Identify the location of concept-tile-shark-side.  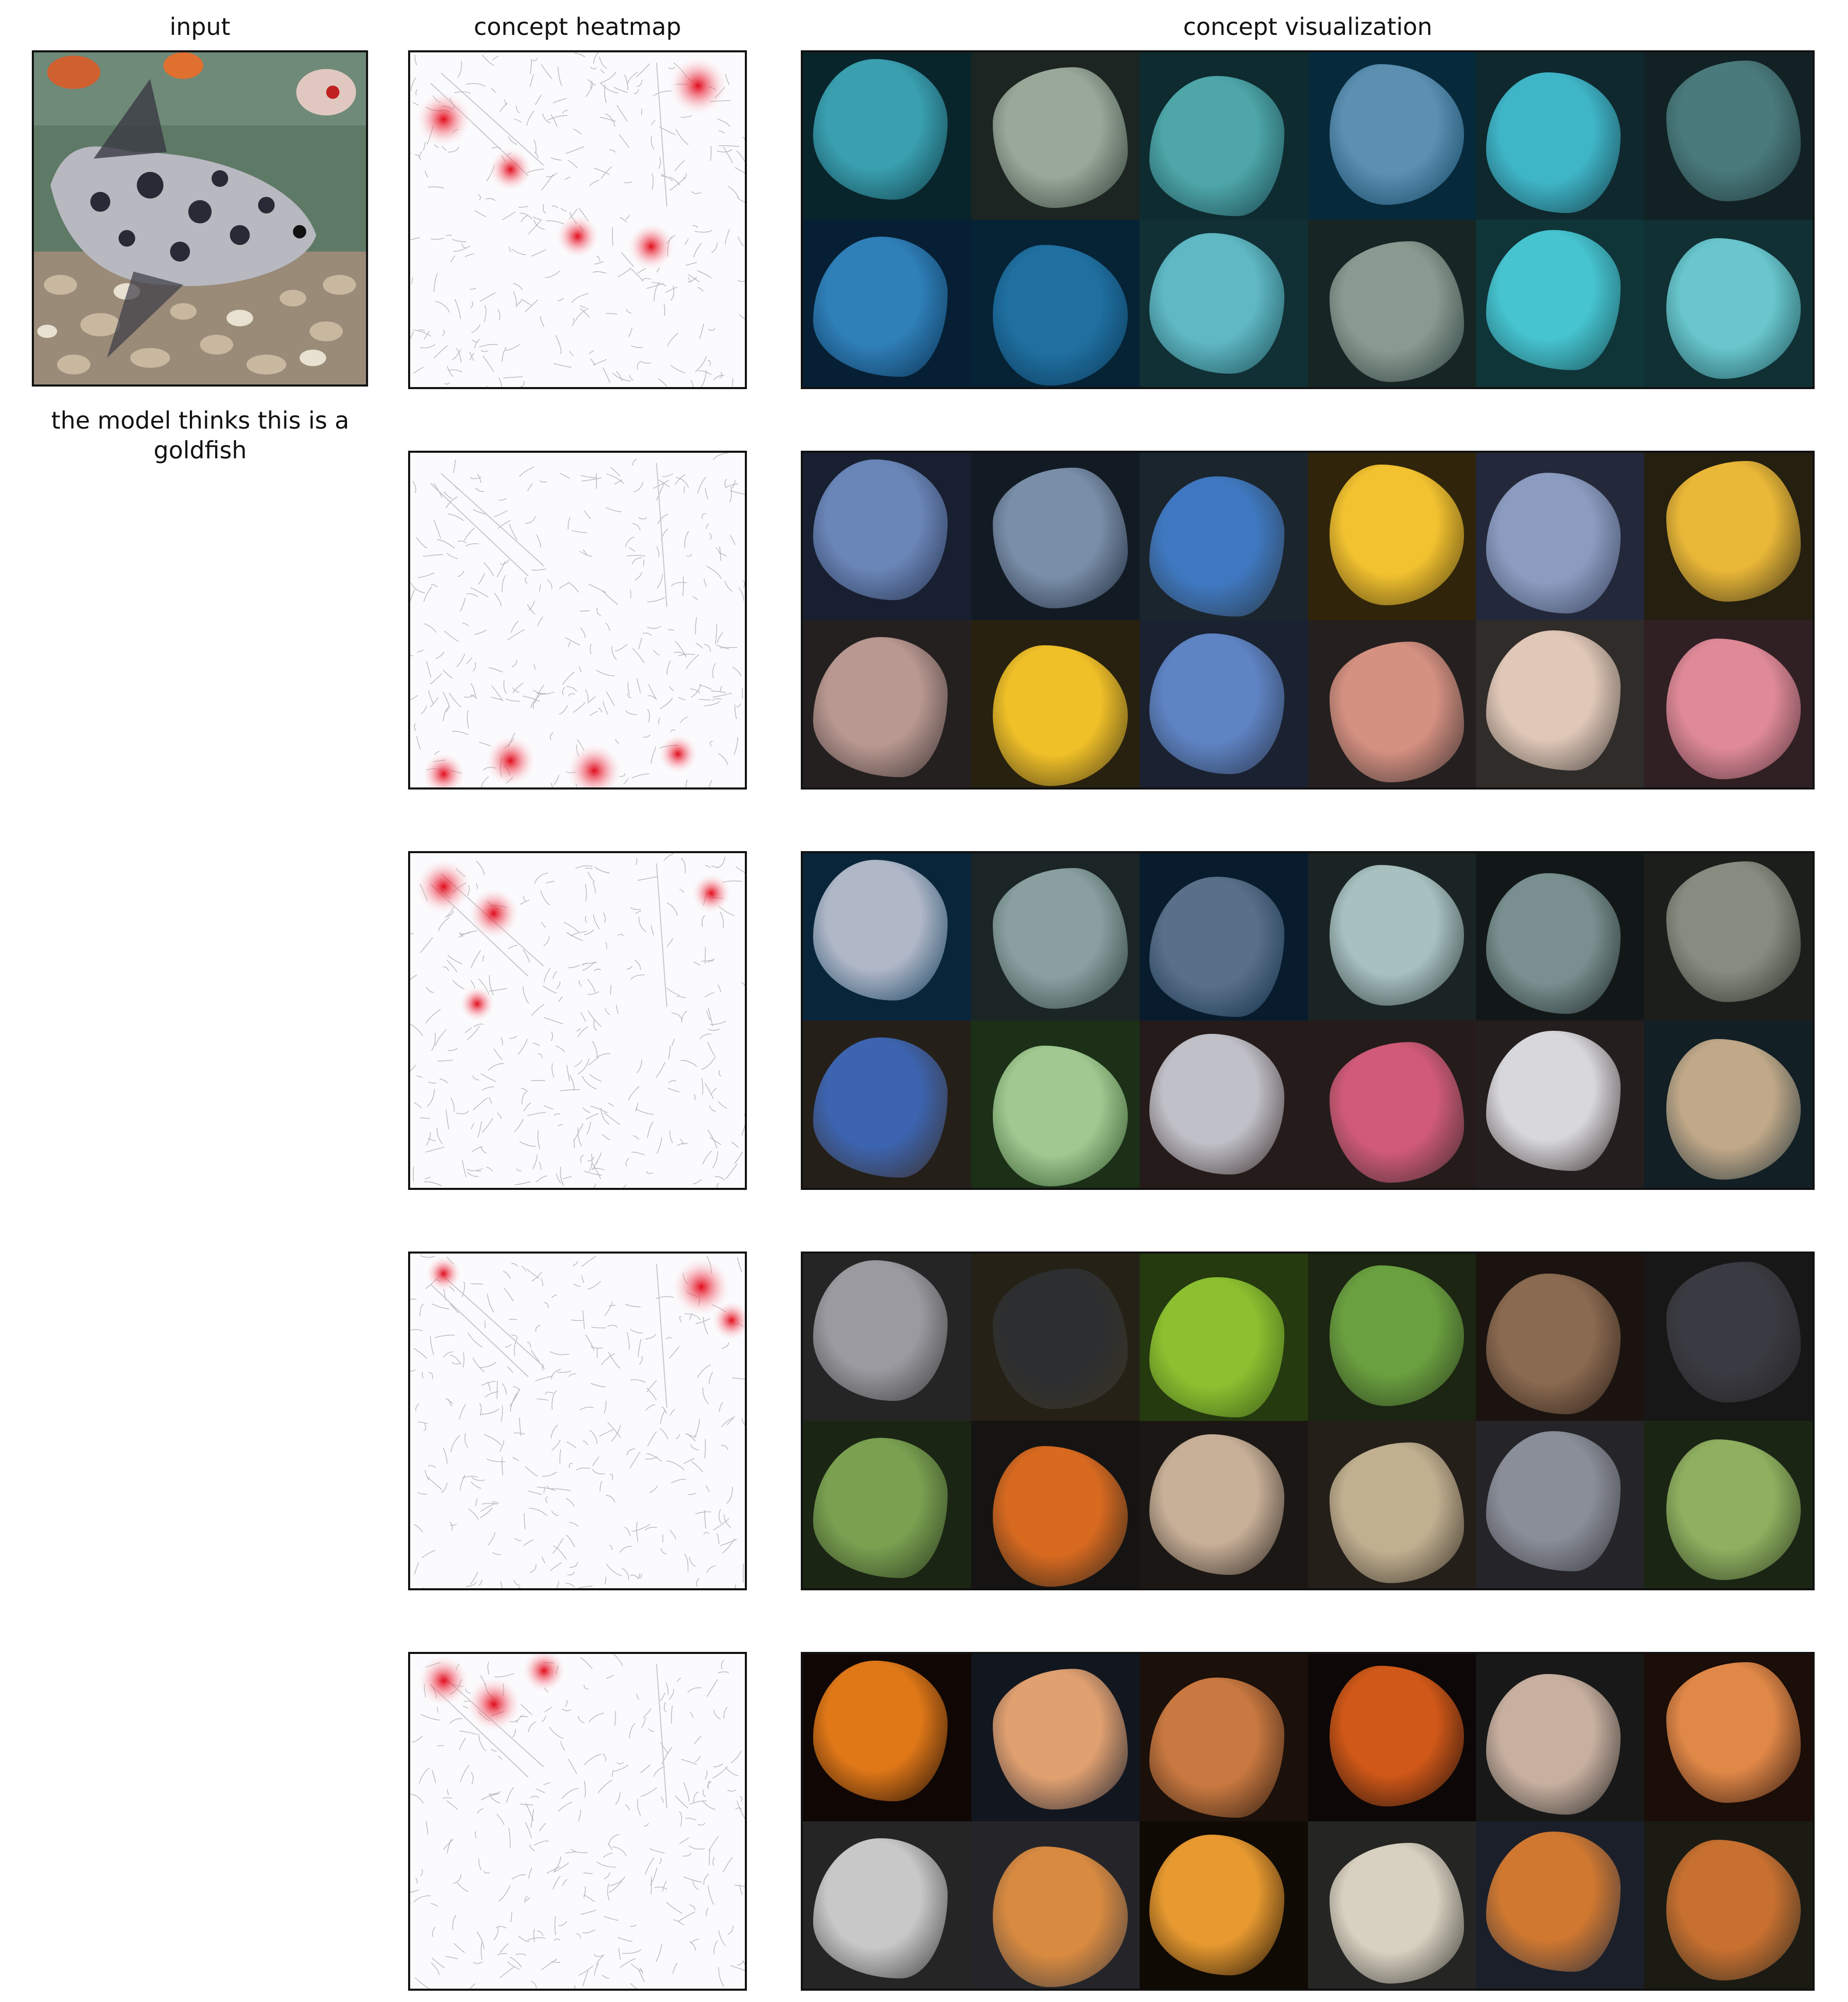
(1391, 937).